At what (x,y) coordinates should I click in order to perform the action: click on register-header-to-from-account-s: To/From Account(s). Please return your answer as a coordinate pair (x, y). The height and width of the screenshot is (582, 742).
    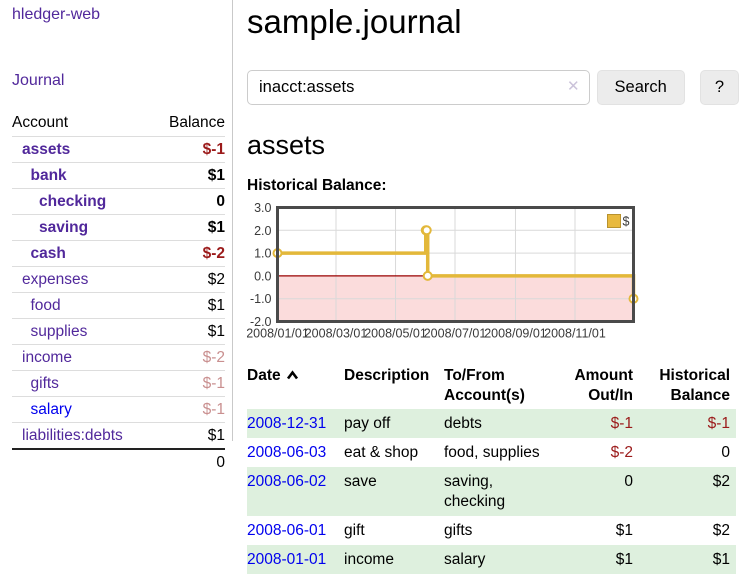
    Looking at the image, I should click on (499, 386).